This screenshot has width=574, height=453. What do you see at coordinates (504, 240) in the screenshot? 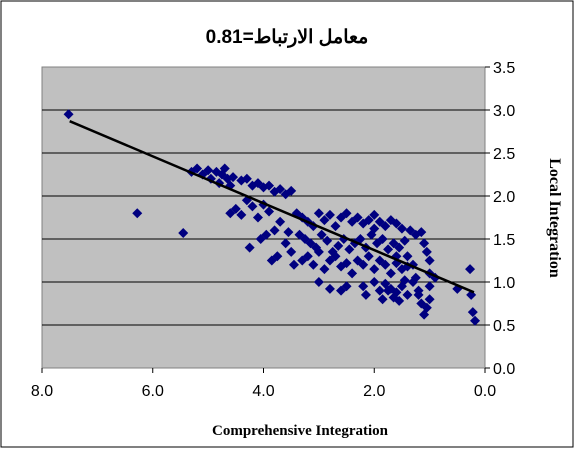
I see `y-tick-label: 1.5` at bounding box center [504, 240].